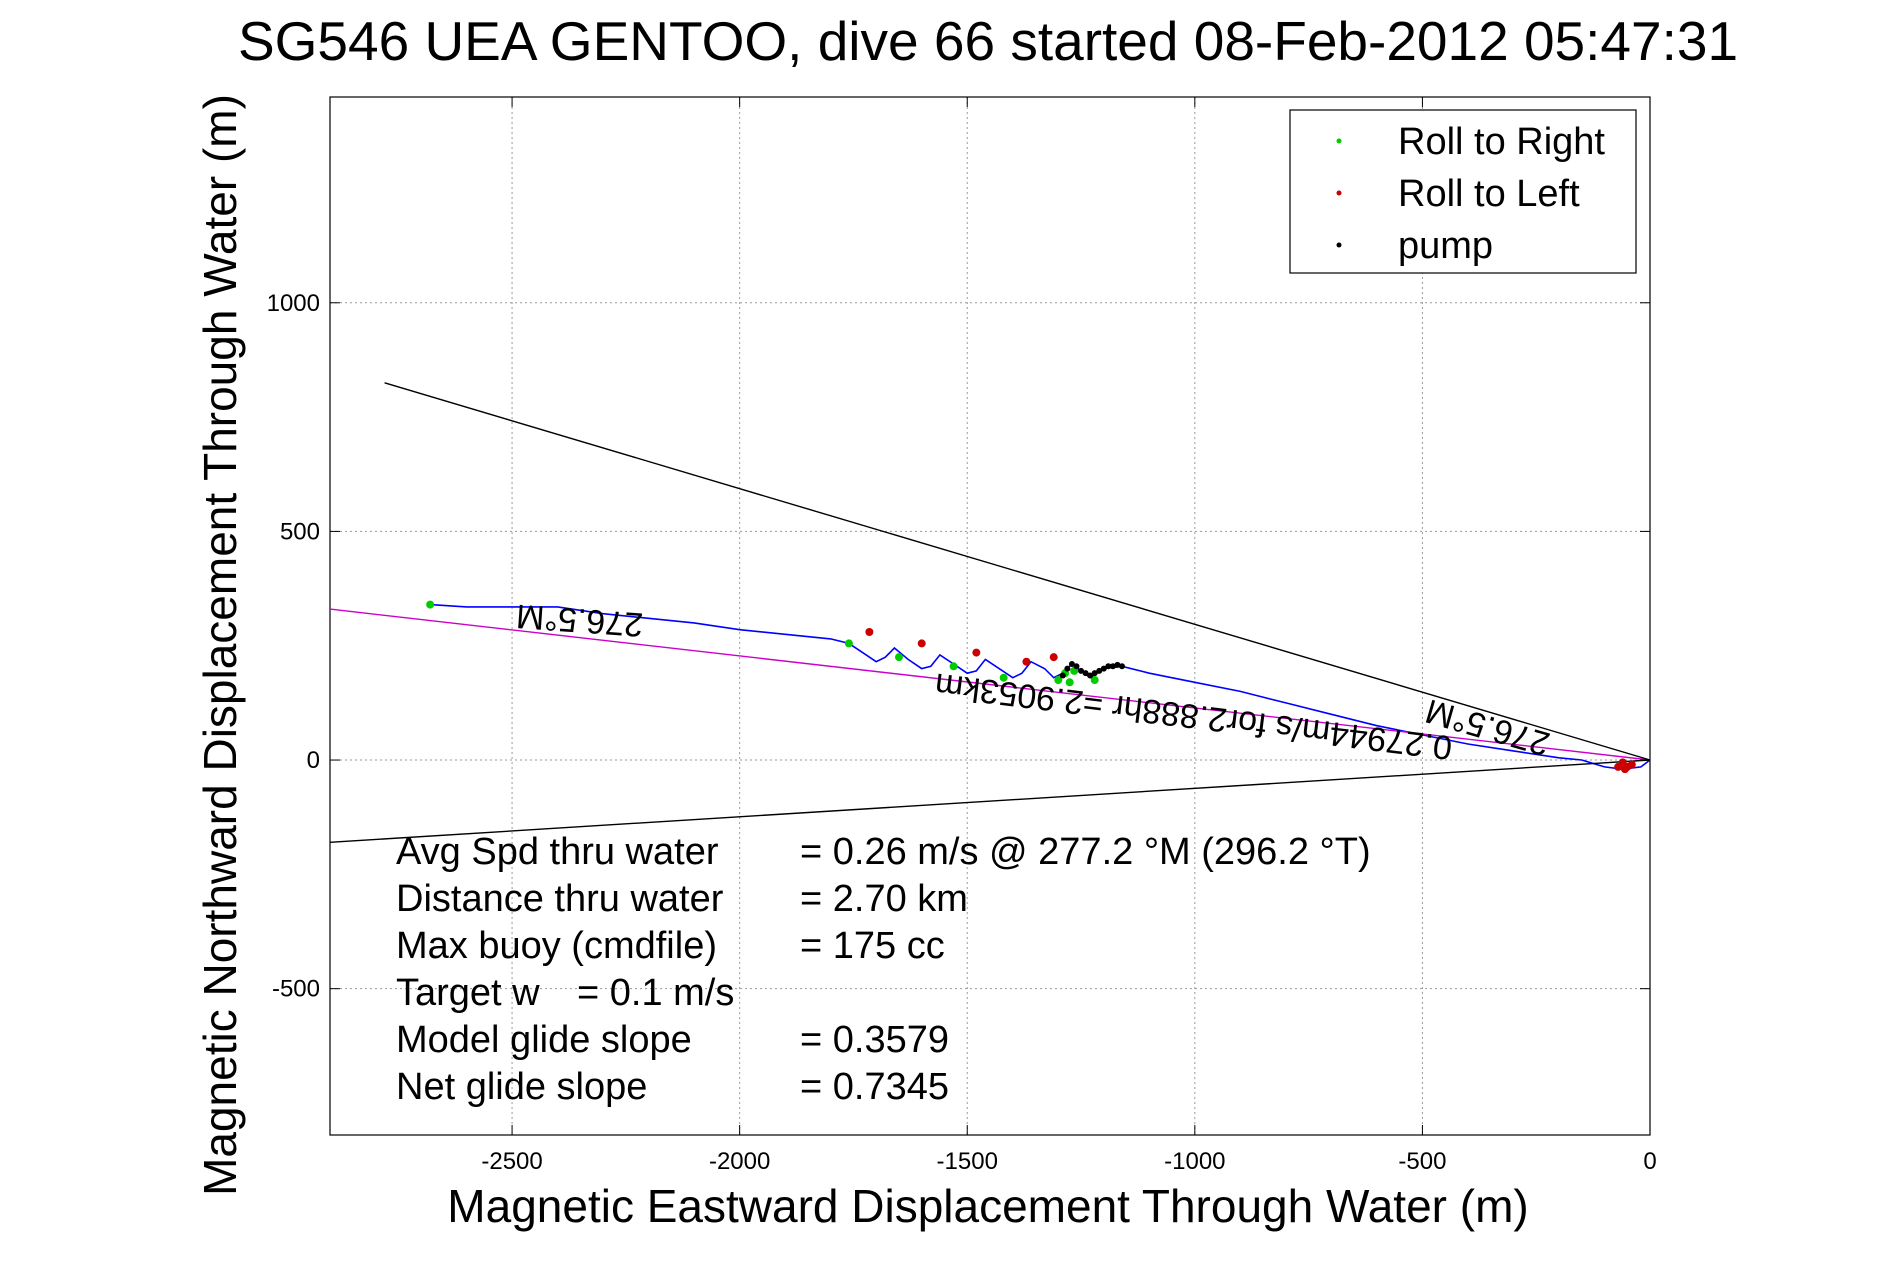 The image size is (1891, 1262). Describe the element at coordinates (990, 801) in the screenshot. I see `series-line-envelope-lower` at that location.